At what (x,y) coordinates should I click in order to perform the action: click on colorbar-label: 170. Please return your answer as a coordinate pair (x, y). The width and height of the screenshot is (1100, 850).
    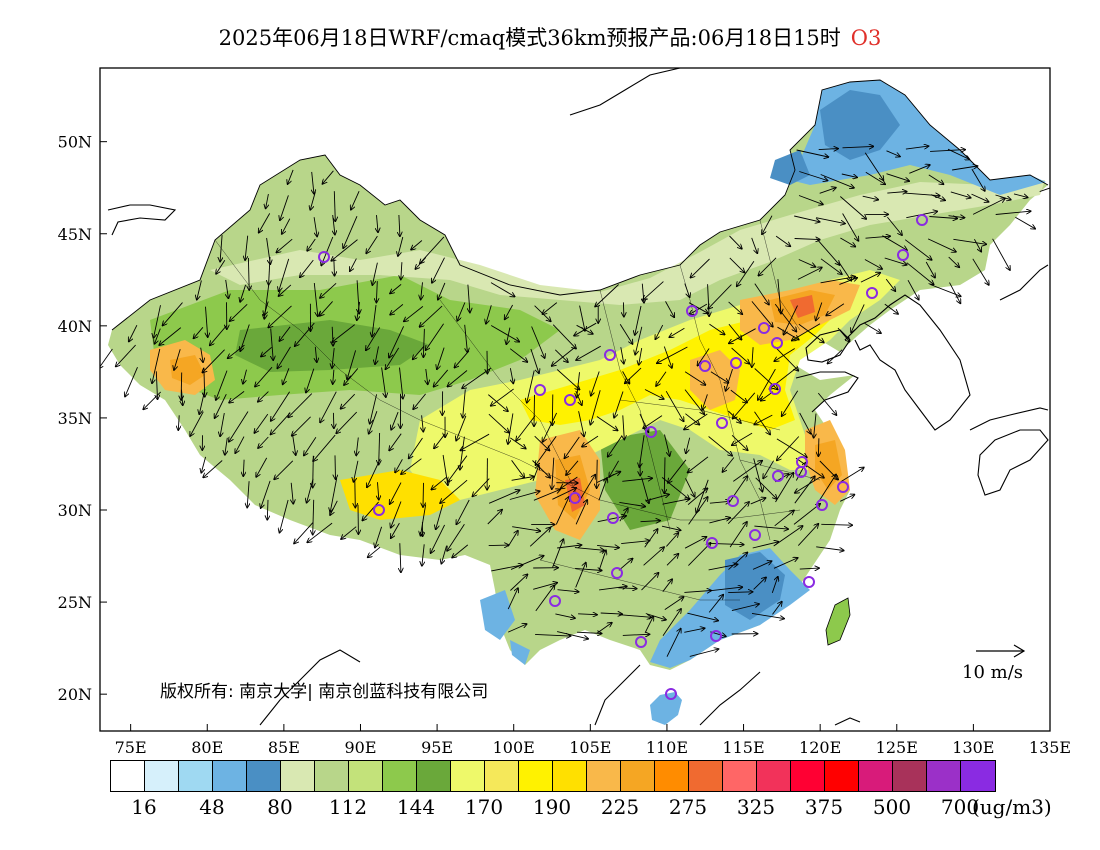
    Looking at the image, I should click on (484, 807).